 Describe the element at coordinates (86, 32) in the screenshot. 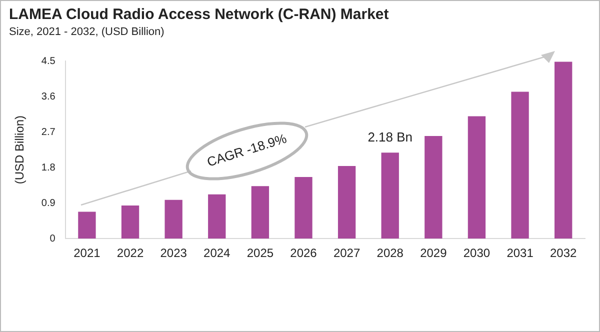

I see `chart-subtitle: Size, 2021 - 2032, (USD Billion)` at that location.